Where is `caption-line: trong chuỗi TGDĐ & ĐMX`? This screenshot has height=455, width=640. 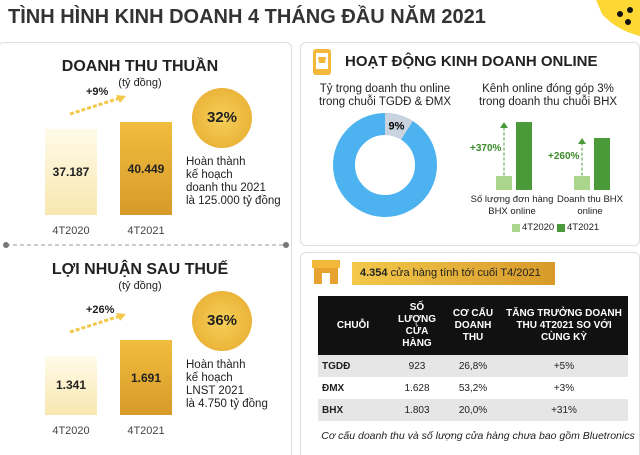 caption-line: trong chuỗi TGDĐ & ĐMX is located at coordinates (385, 102).